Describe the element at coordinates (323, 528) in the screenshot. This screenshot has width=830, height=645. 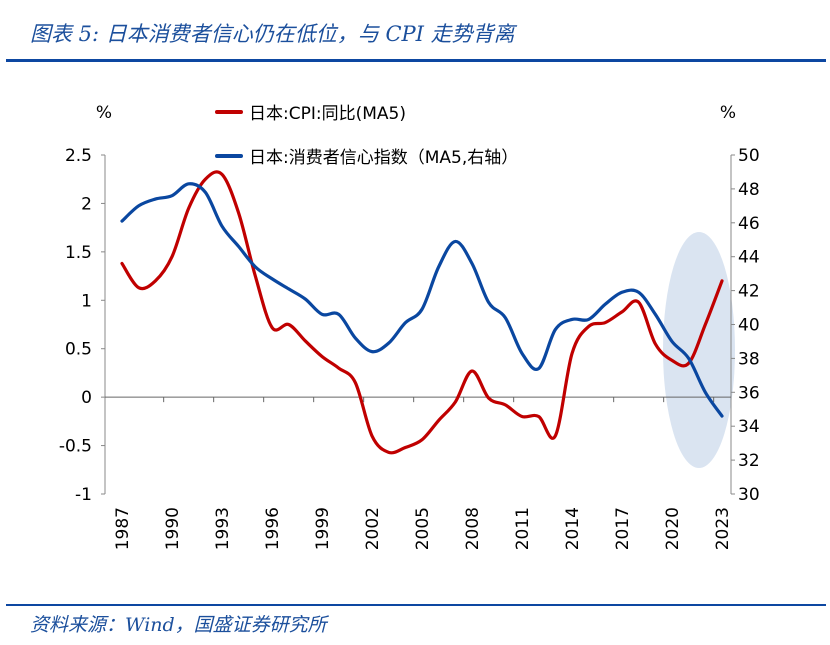
I see `x-tick-label: 1999` at that location.